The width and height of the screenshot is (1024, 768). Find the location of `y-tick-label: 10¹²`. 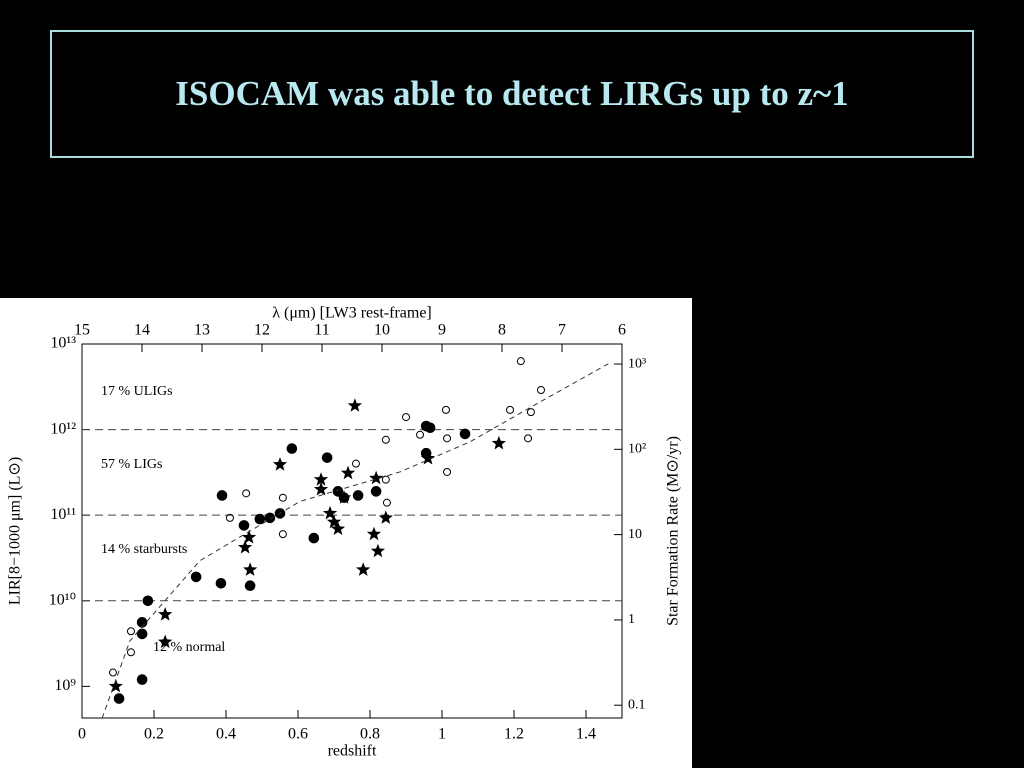

y-tick-label: 10¹² is located at coordinates (63, 428).